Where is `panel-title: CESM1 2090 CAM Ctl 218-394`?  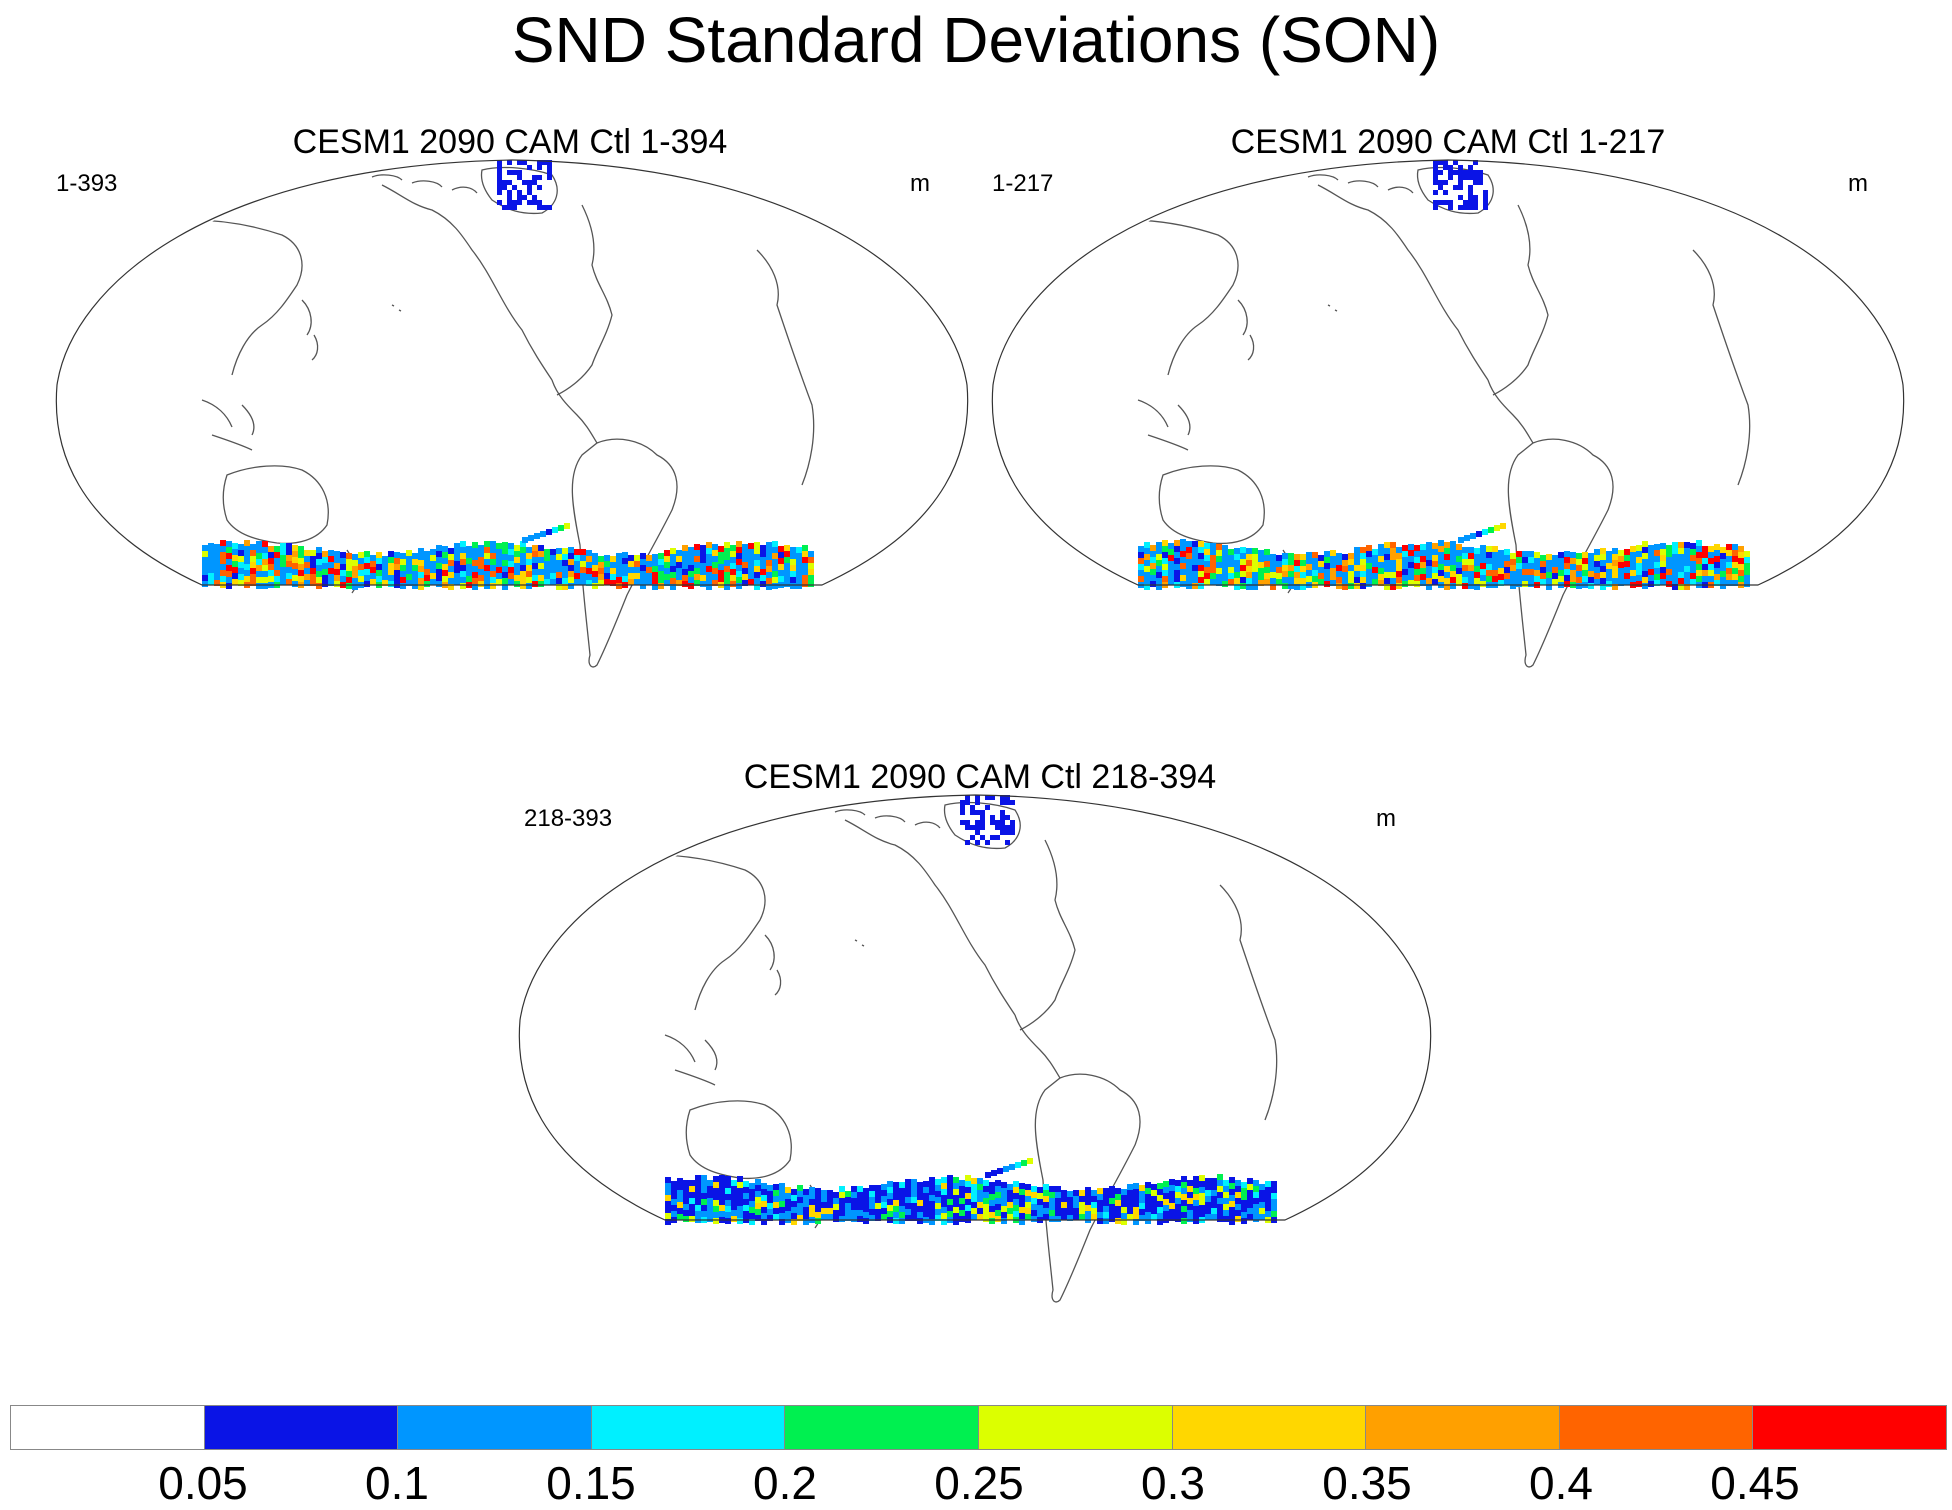 panel-title: CESM1 2090 CAM Ctl 218-394 is located at coordinates (980, 777).